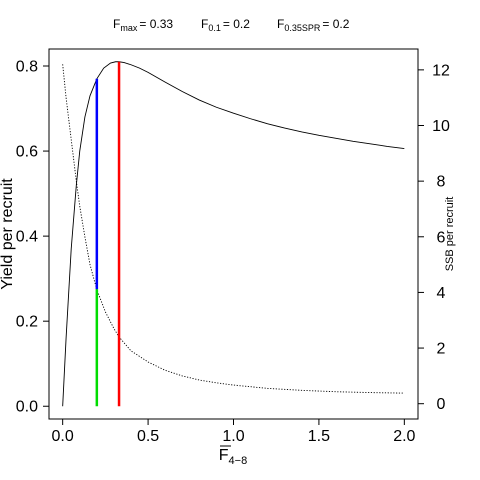 This screenshot has height=480, width=480. Describe the element at coordinates (8, 234) in the screenshot. I see `y-axis-label: Yield per recruit` at that location.